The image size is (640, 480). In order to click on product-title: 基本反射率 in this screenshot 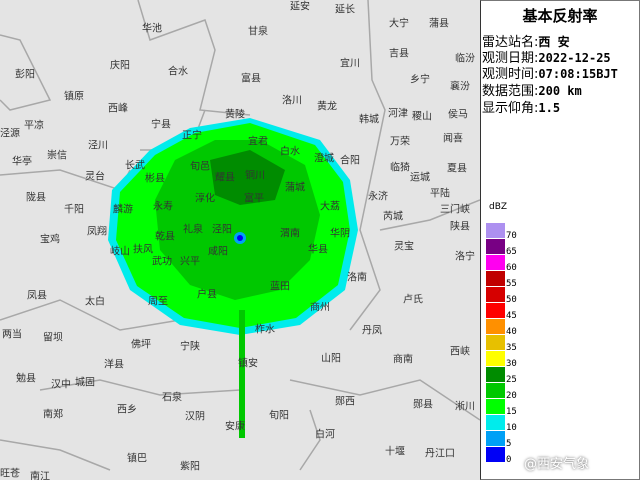, I will do `click(560, 16)`.